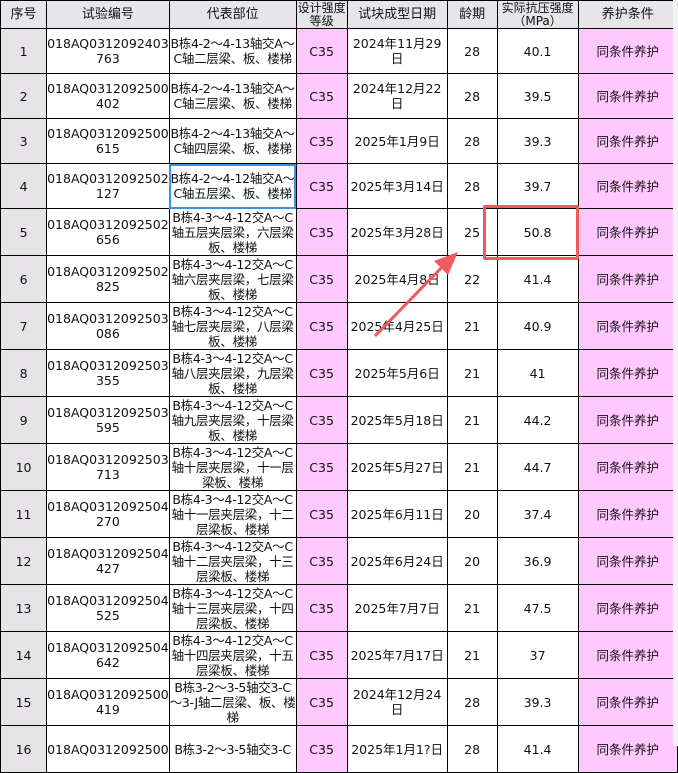  Describe the element at coordinates (232, 467) in the screenshot. I see `cell-location: B栋4-3～4-12交A～C轴十层夹层梁，十一层梁板、楼梯` at that location.